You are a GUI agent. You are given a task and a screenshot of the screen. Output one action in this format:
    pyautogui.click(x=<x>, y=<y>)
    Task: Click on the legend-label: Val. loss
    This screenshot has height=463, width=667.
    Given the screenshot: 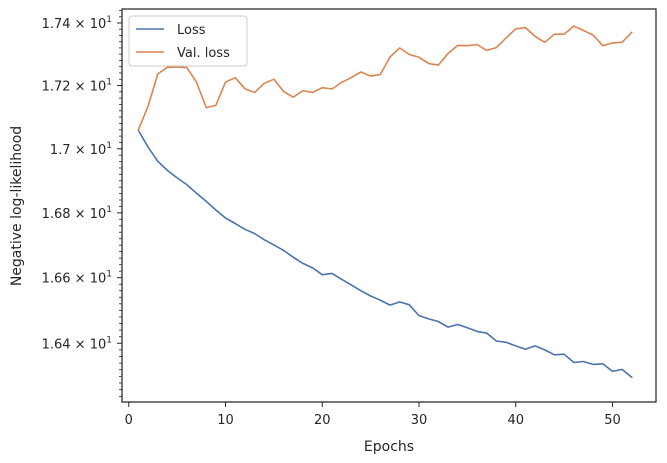 What is the action you would take?
    pyautogui.click(x=203, y=53)
    